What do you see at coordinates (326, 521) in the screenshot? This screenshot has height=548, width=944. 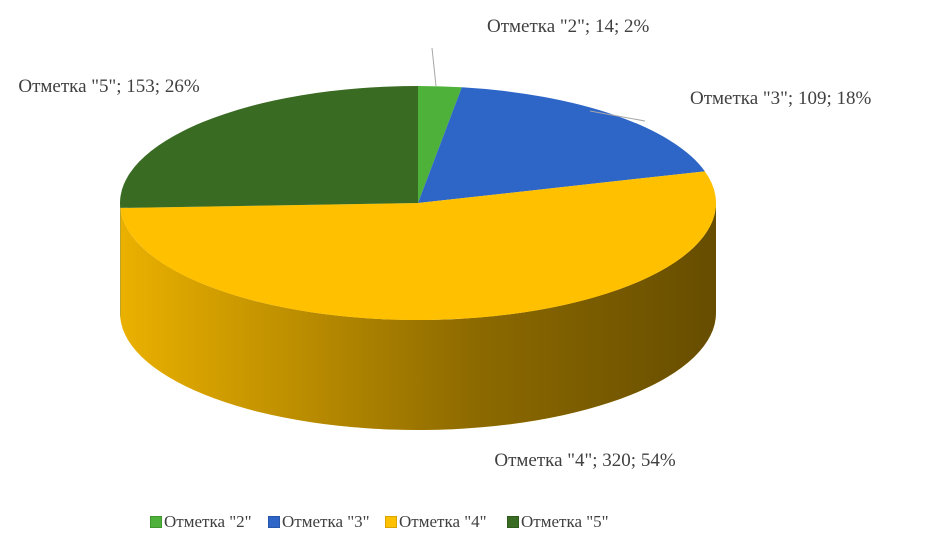 I see `legend-label: Отметка "3"` at bounding box center [326, 521].